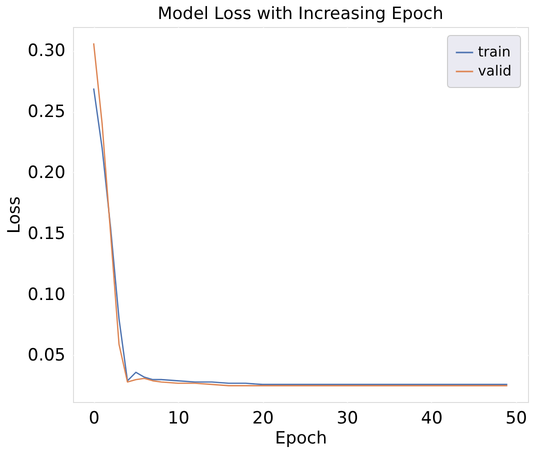 This screenshot has height=464, width=543. I want to click on legend-label: valid, so click(495, 72).